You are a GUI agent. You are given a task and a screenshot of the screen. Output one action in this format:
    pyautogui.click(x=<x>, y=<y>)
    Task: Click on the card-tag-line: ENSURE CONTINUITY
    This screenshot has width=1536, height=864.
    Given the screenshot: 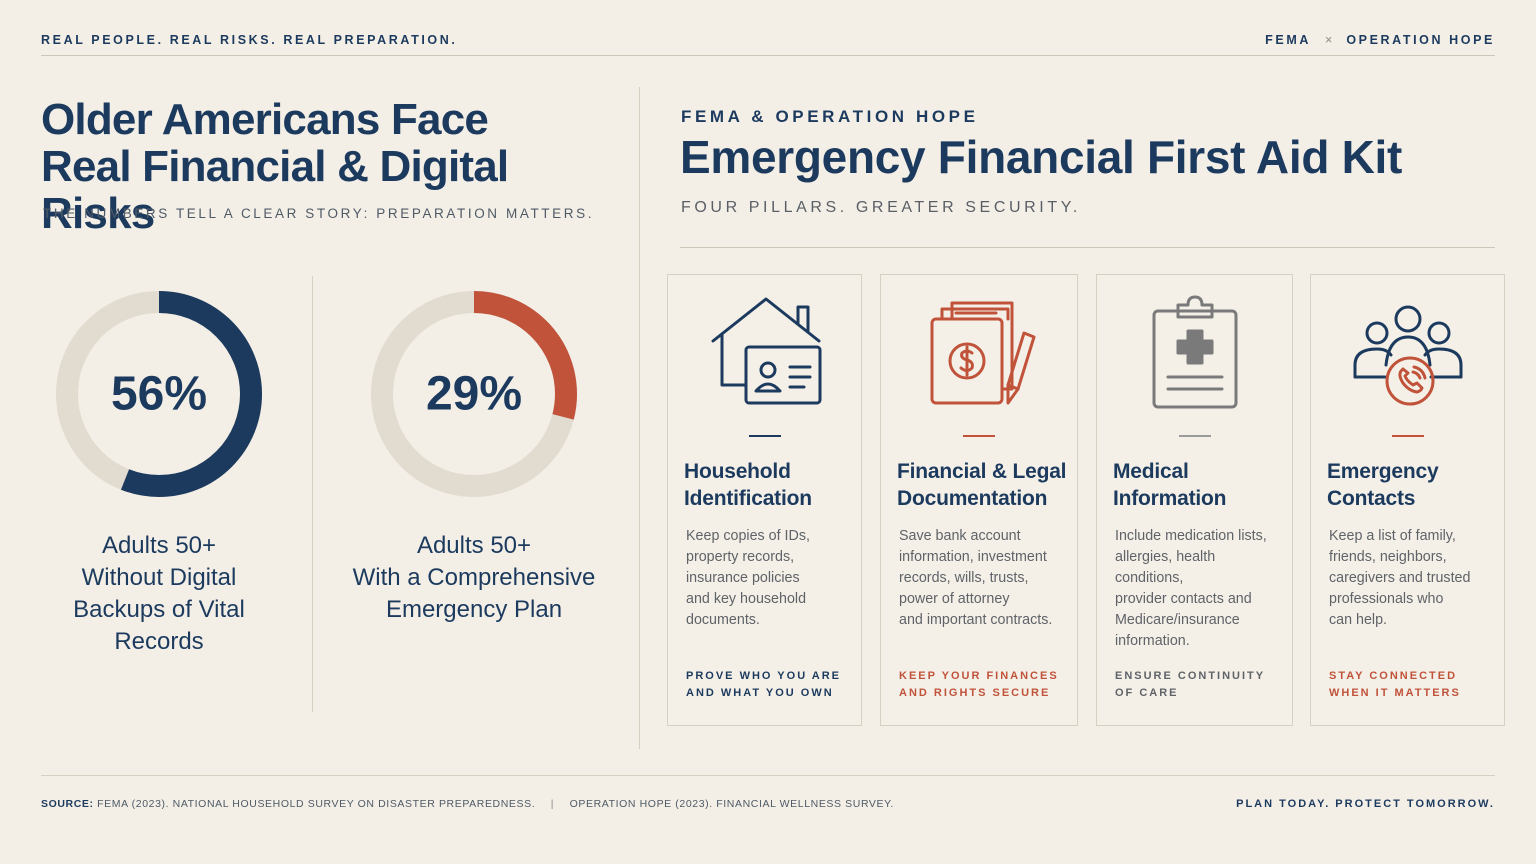 What is the action you would take?
    pyautogui.click(x=1190, y=676)
    